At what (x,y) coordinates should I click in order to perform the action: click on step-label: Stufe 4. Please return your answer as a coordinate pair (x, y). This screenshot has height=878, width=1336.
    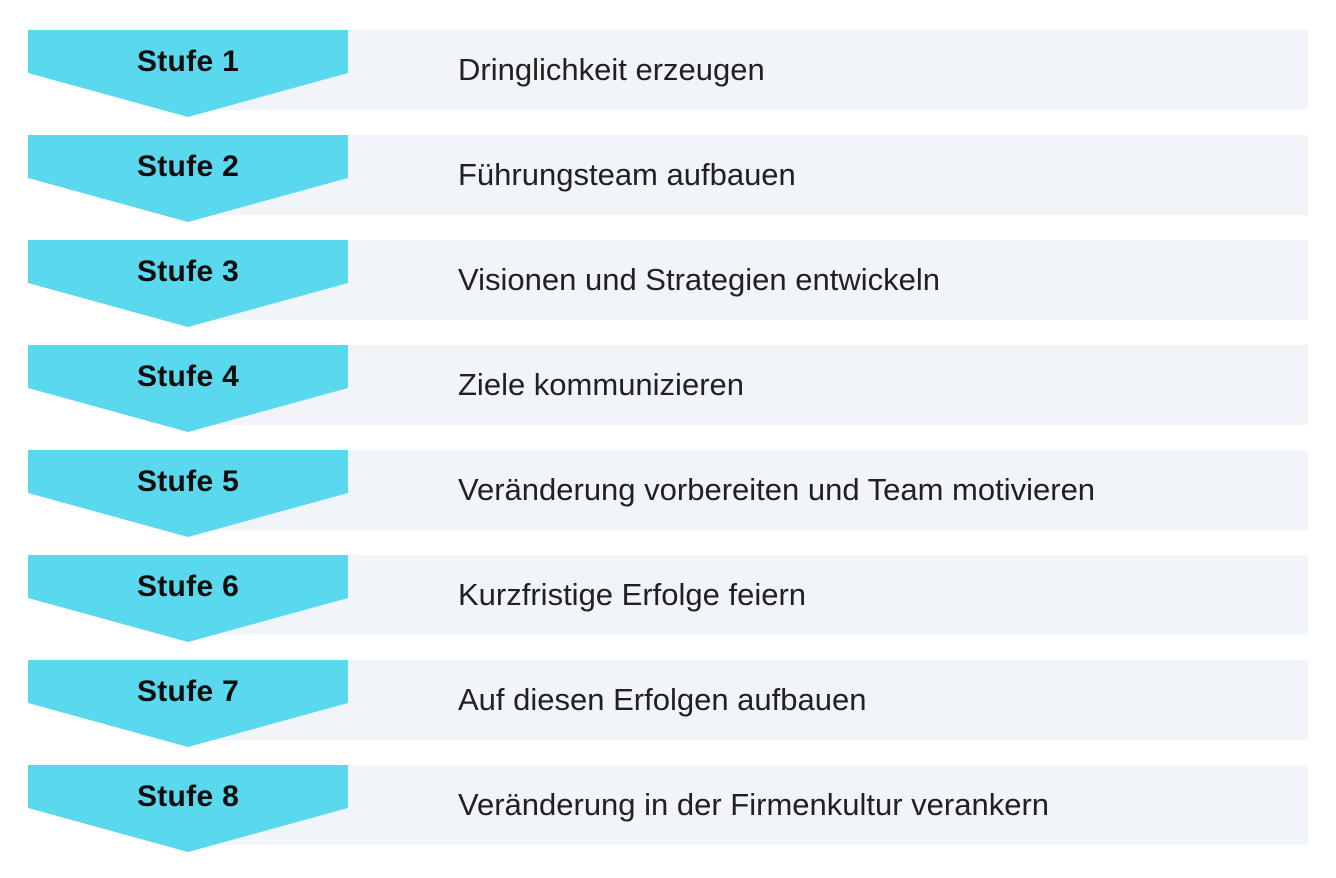
    Looking at the image, I should click on (188, 376).